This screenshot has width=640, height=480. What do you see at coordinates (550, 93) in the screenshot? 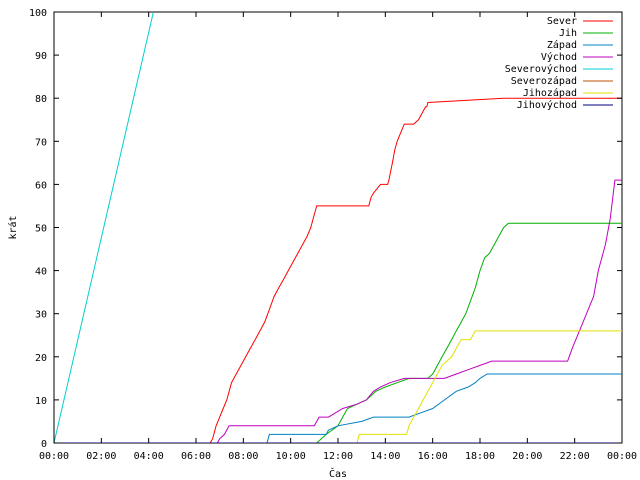
I see `legend-label: Jihozápad` at bounding box center [550, 93].